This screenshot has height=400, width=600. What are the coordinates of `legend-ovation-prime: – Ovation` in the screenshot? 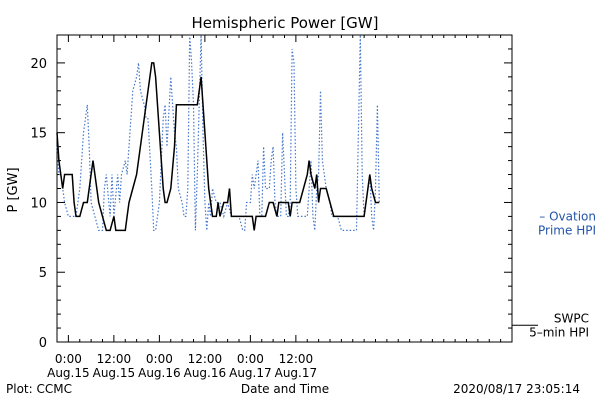 It's located at (567, 216).